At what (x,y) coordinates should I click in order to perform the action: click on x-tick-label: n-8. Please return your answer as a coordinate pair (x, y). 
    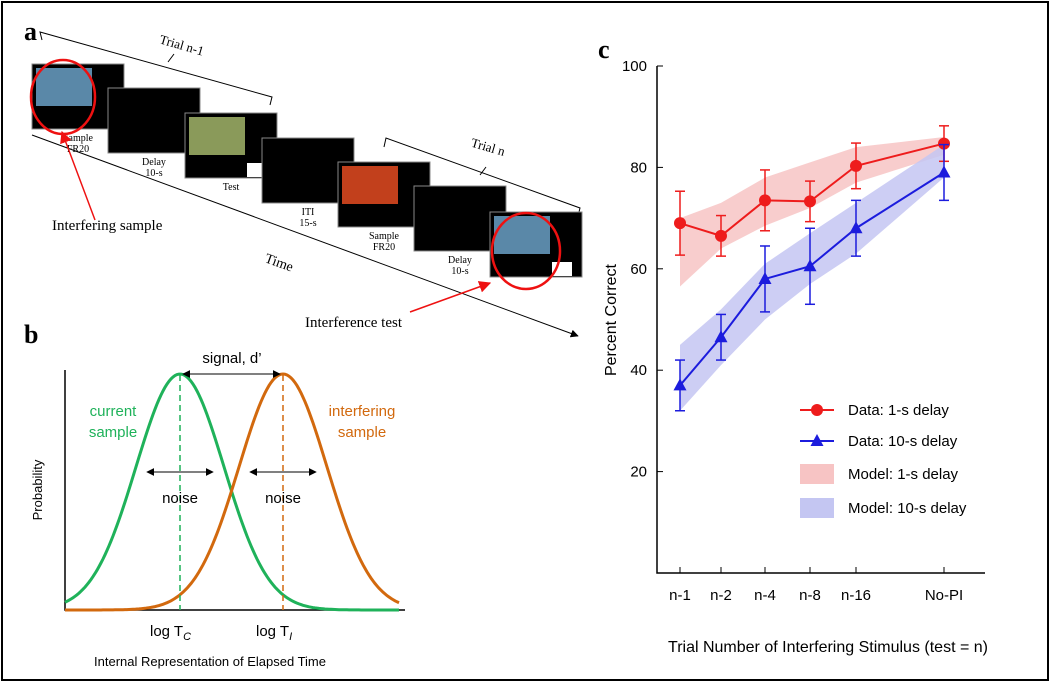
    Looking at the image, I should click on (810, 595).